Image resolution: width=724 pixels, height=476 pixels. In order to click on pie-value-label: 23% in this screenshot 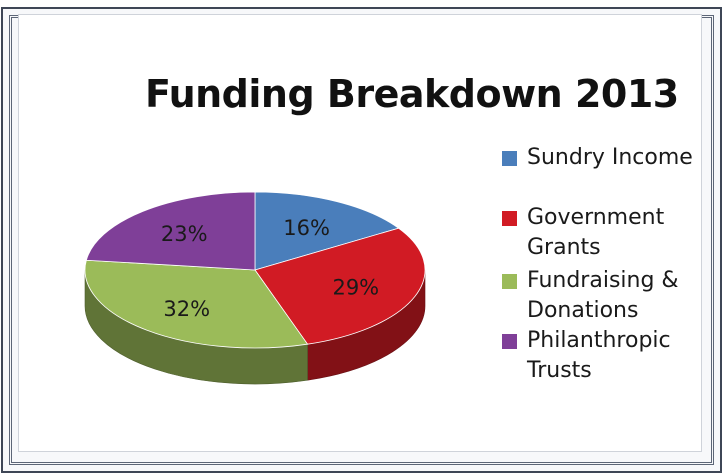, I will do `click(184, 234)`.